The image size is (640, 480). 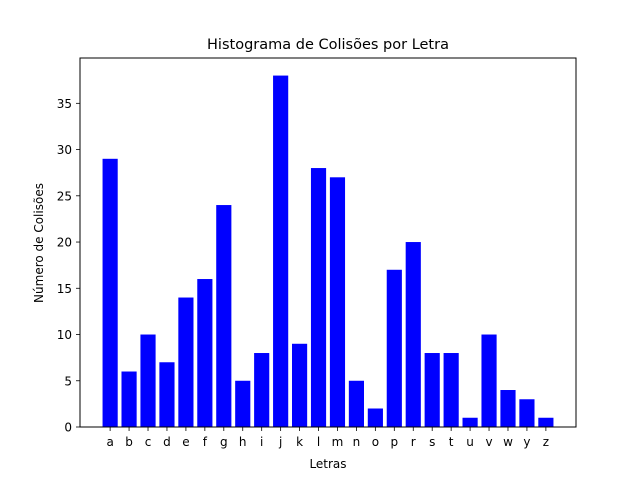 I want to click on bar-v, so click(x=489, y=380).